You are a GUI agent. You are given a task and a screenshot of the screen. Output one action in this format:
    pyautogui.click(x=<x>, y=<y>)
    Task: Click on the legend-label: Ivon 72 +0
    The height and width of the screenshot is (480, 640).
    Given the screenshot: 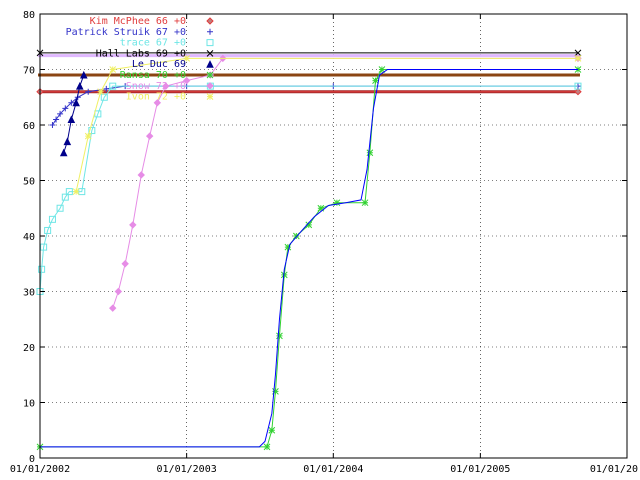 What is the action you would take?
    pyautogui.click(x=156, y=97)
    